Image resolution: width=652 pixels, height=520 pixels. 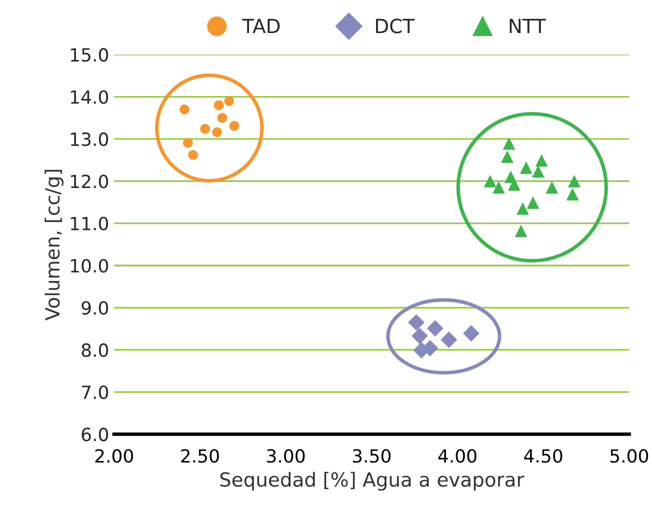 What do you see at coordinates (89, 139) in the screenshot?
I see `y-tick-label: 13.0` at bounding box center [89, 139].